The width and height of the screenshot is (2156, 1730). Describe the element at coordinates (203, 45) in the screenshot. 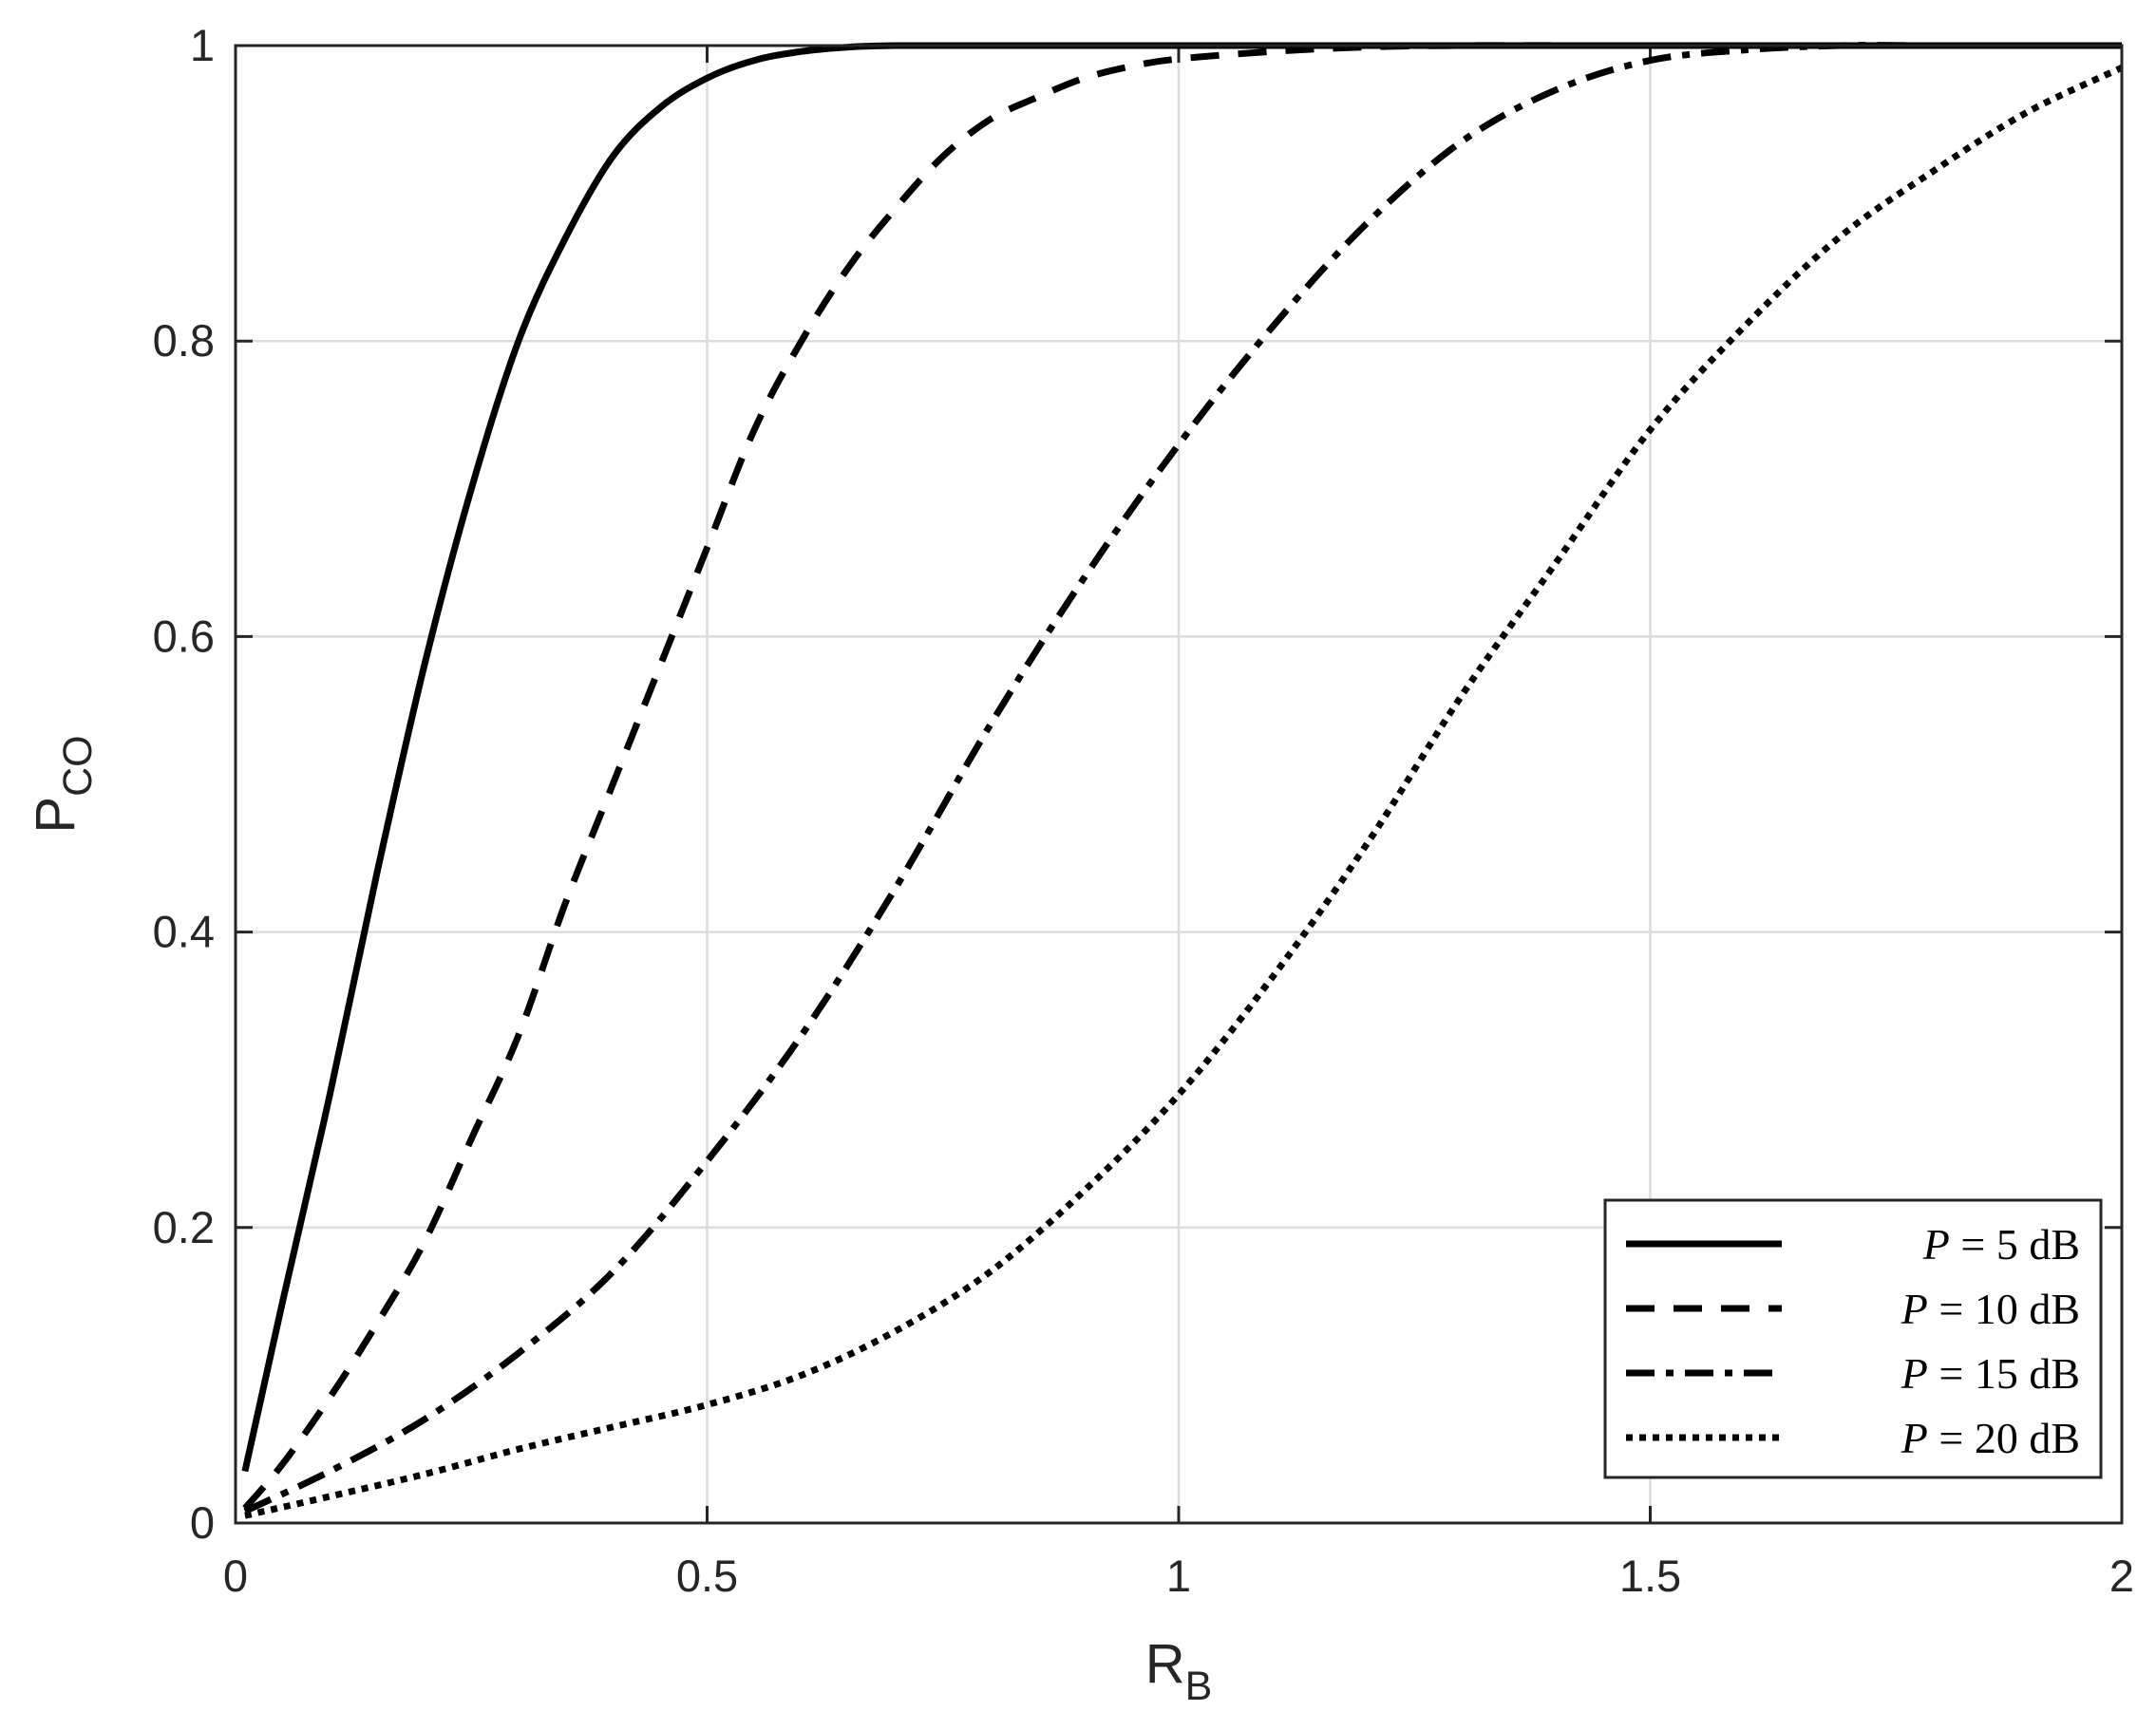

I see `y-tick-label: 1` at that location.